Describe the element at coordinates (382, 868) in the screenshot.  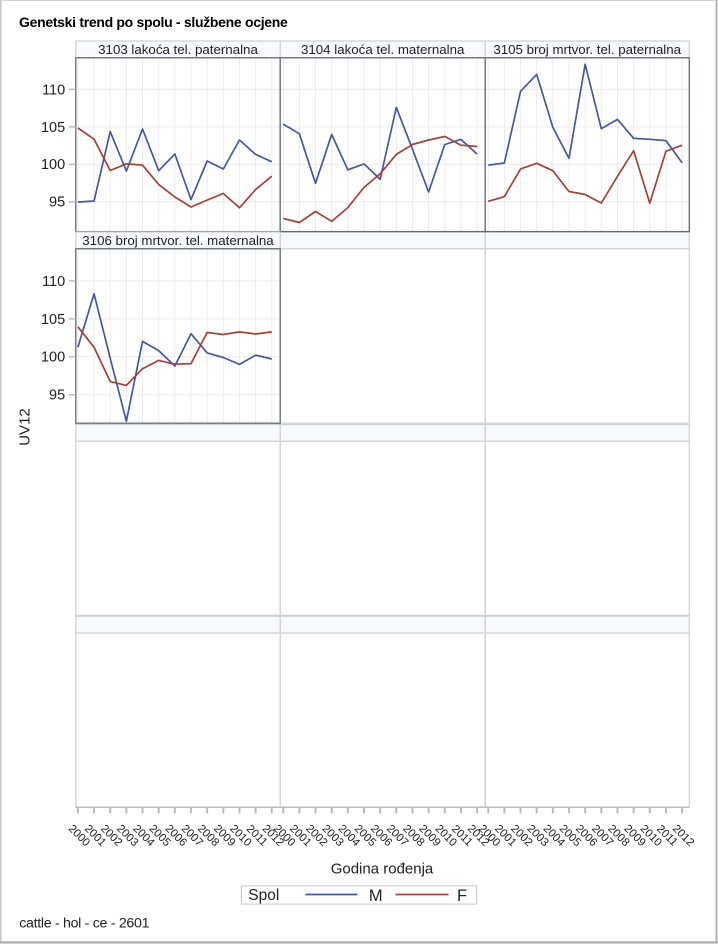
I see `svg-text: Godina rođenja` at that location.